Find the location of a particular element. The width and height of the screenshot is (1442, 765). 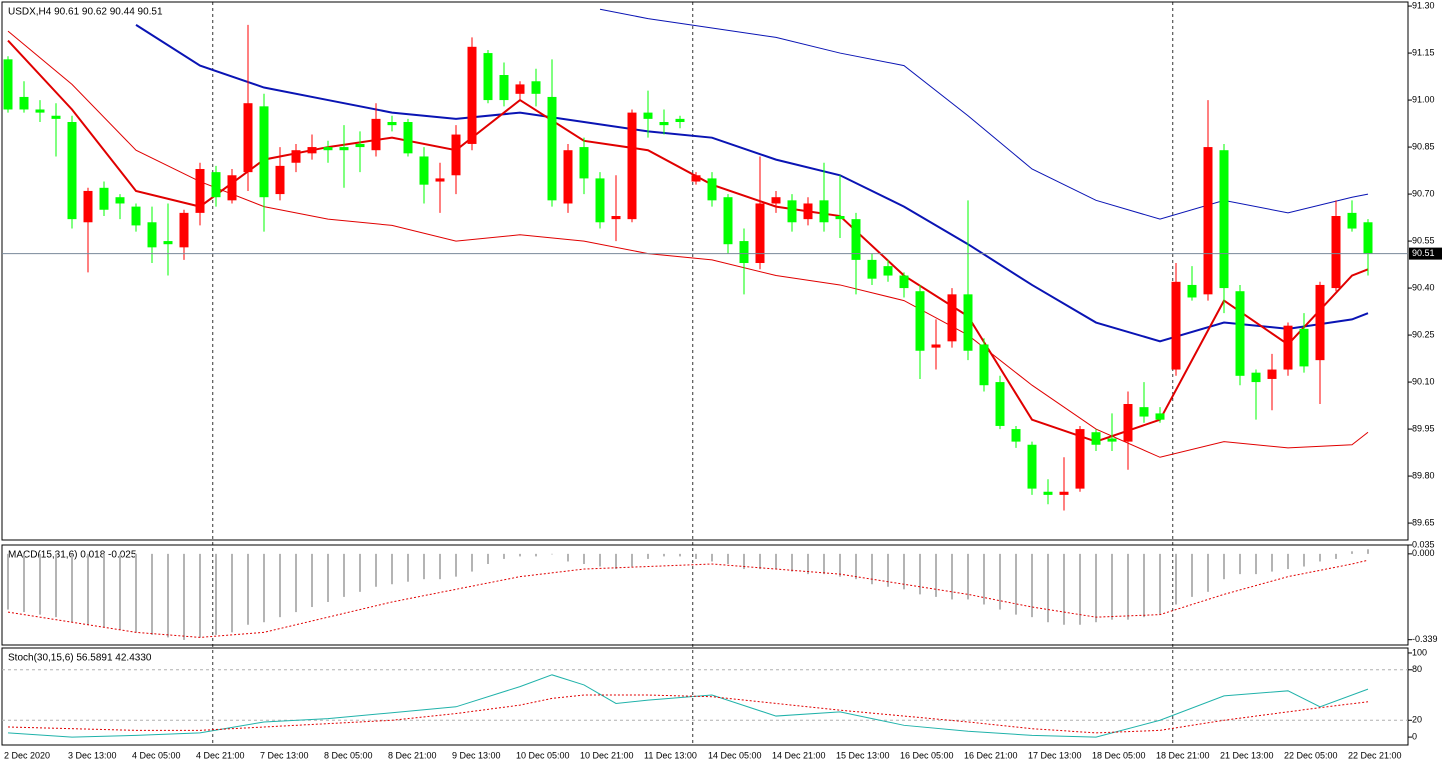

x-tick-label: 8 Dec 21:00 is located at coordinates (412, 755).